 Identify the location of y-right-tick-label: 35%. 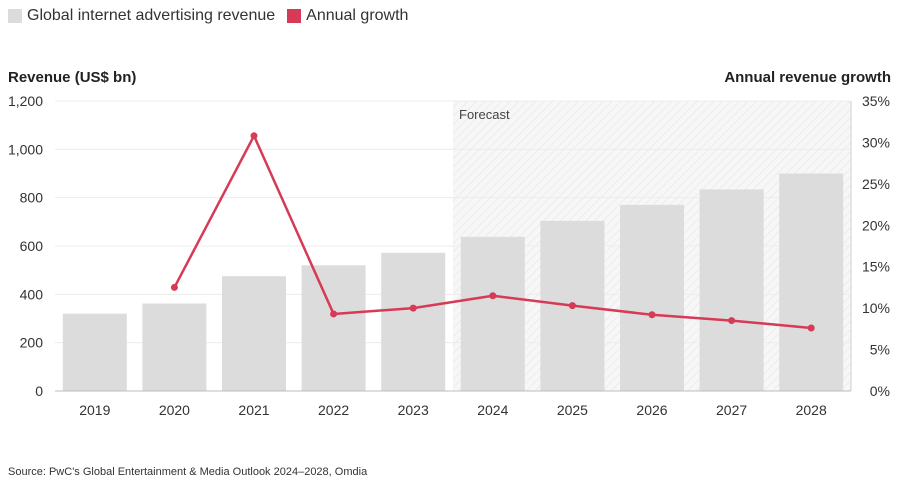
(876, 101).